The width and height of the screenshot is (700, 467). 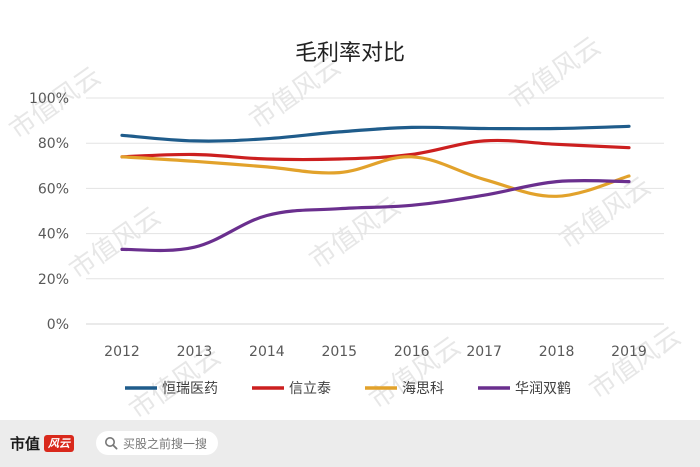 I want to click on legend-label: 海思科, so click(x=423, y=389).